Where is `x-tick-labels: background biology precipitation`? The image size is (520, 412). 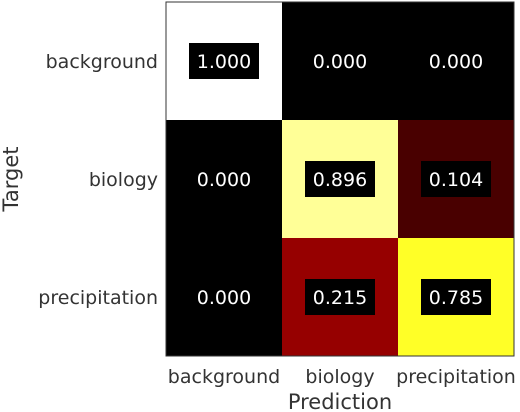
x-tick-labels: background biology precipitation is located at coordinates (342, 377).